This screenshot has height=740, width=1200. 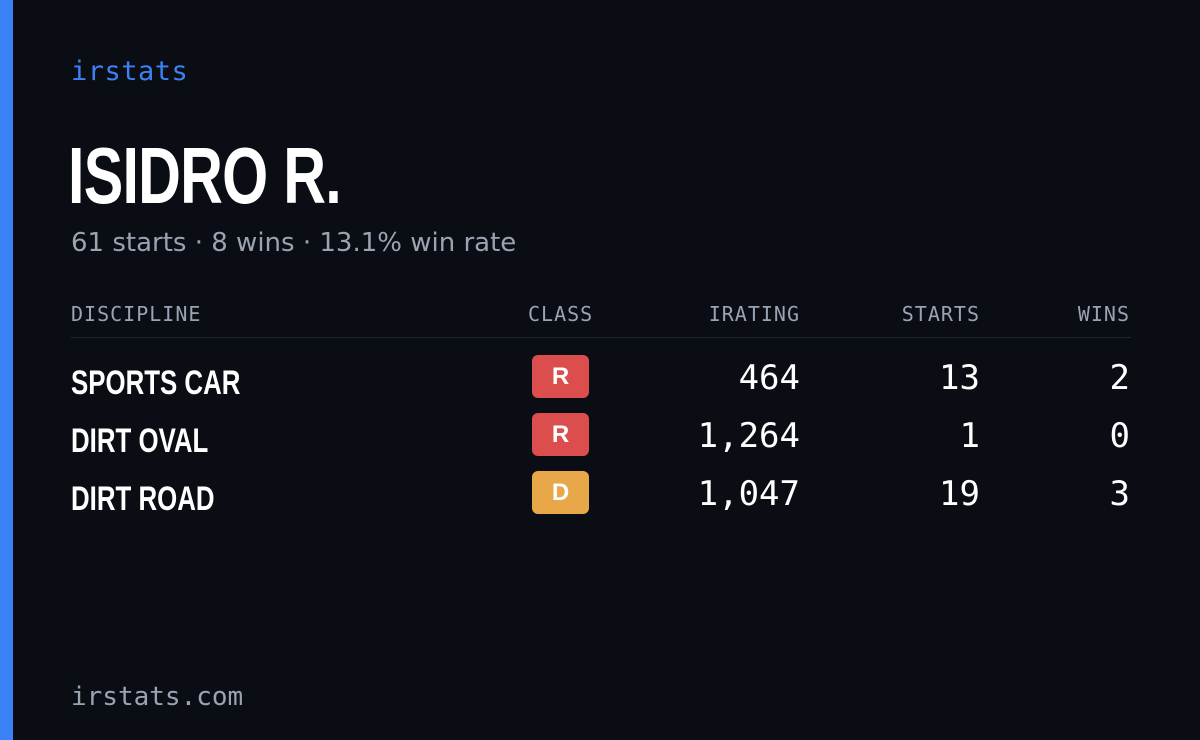 What do you see at coordinates (1119, 436) in the screenshot?
I see `wins-value: 0` at bounding box center [1119, 436].